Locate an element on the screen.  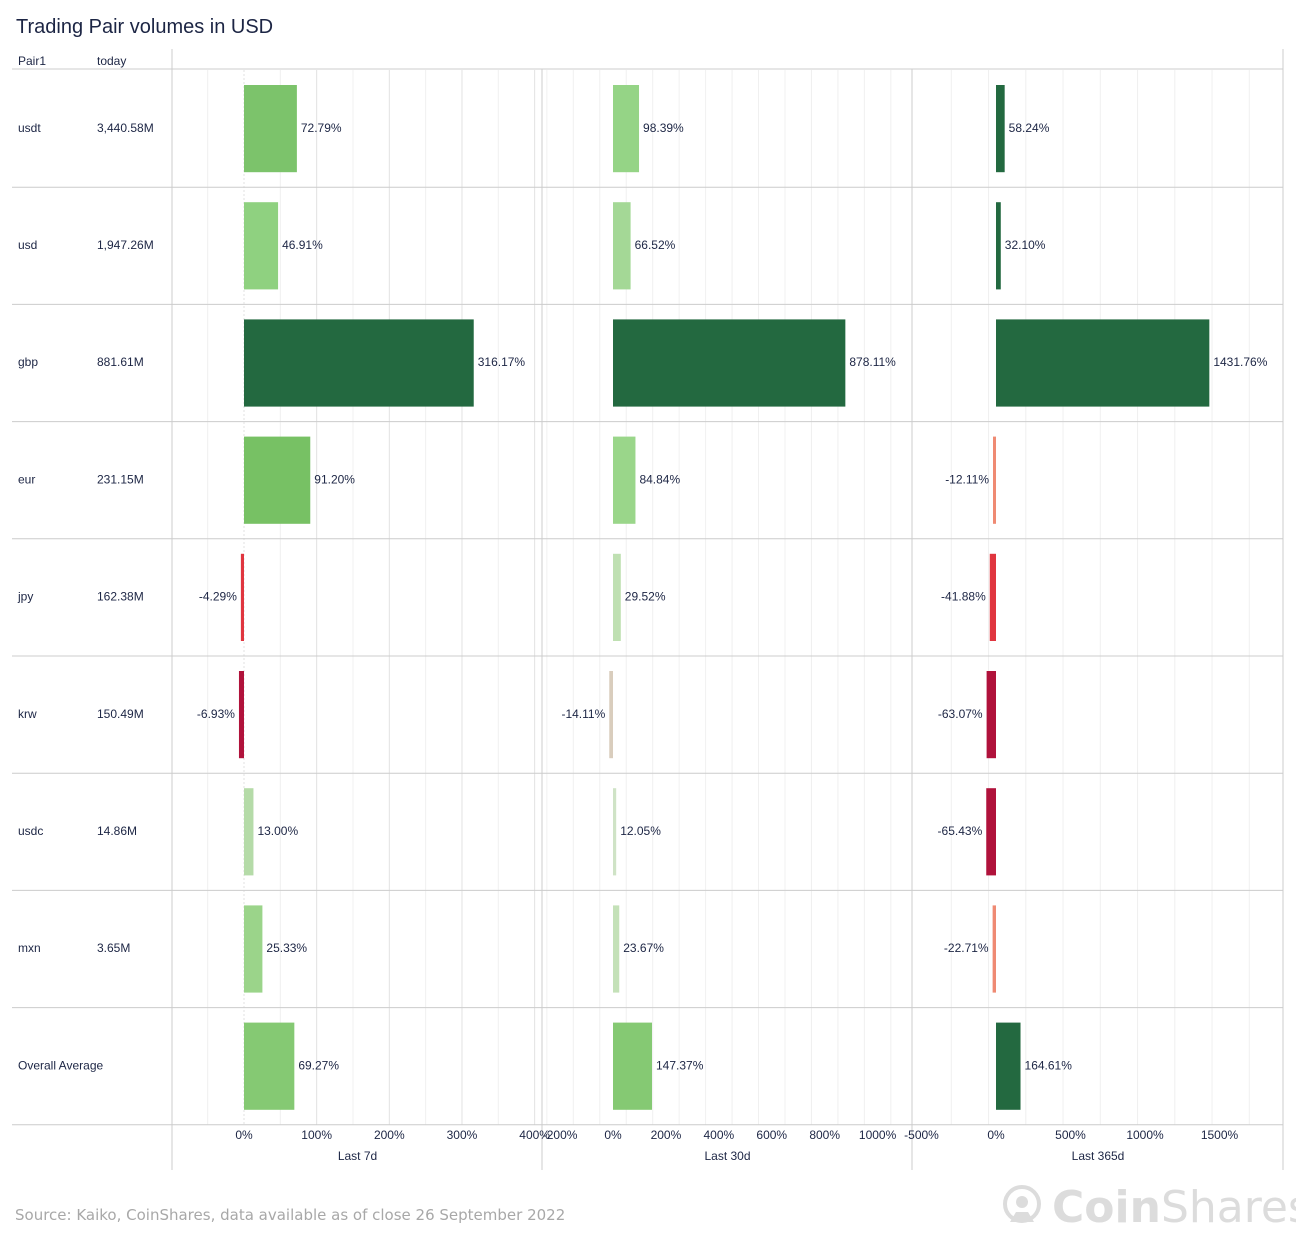
panel-title: Last 365d is located at coordinates (1098, 1156).